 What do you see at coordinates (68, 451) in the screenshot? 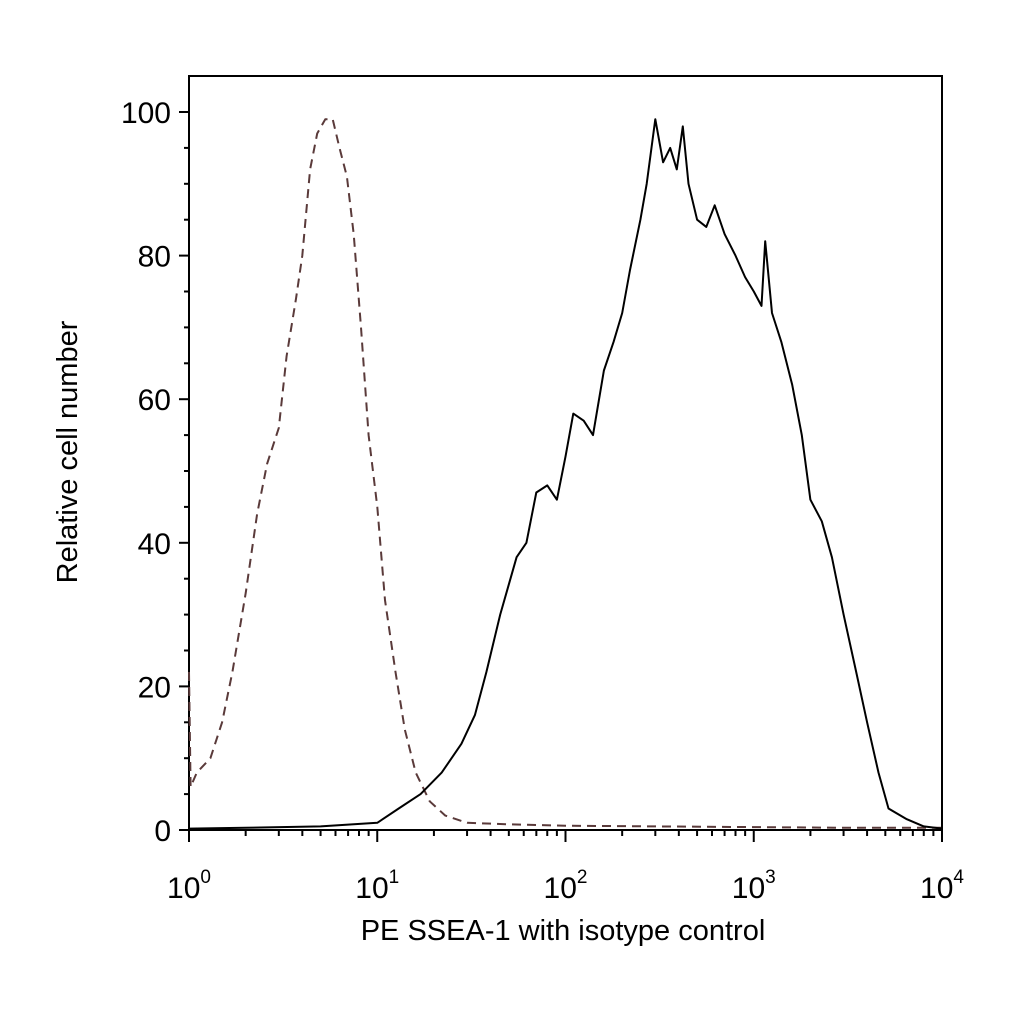
I see `y-axis-title: Relative cell number` at bounding box center [68, 451].